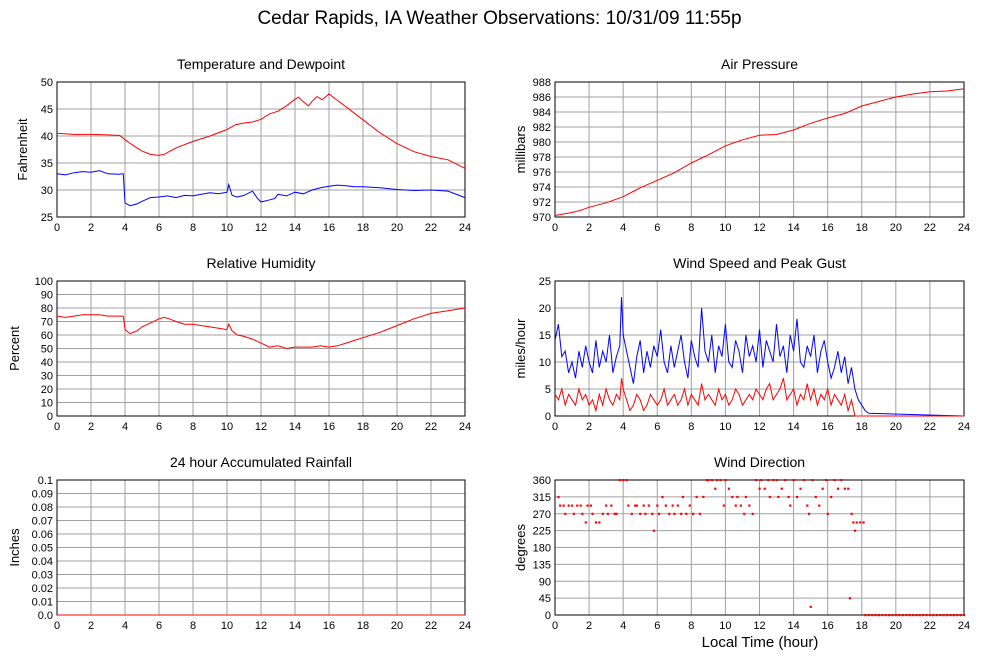  I want to click on y-tick-label: 180, so click(542, 549).